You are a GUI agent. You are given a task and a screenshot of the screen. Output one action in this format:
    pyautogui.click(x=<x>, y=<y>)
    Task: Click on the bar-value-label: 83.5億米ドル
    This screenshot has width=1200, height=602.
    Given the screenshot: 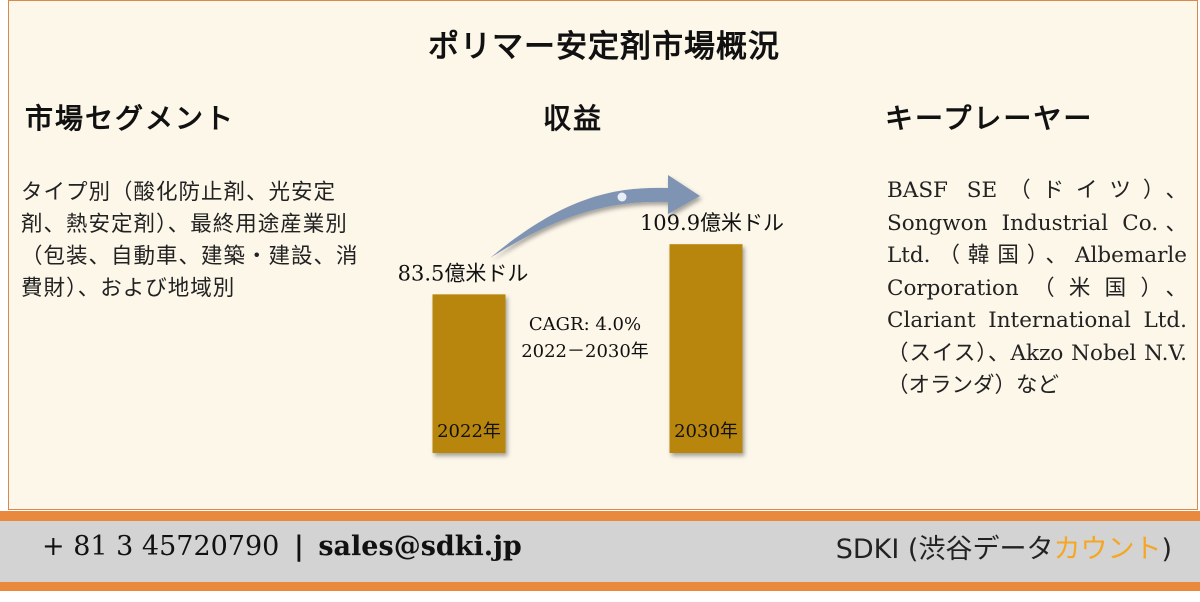 What is the action you would take?
    pyautogui.click(x=463, y=273)
    